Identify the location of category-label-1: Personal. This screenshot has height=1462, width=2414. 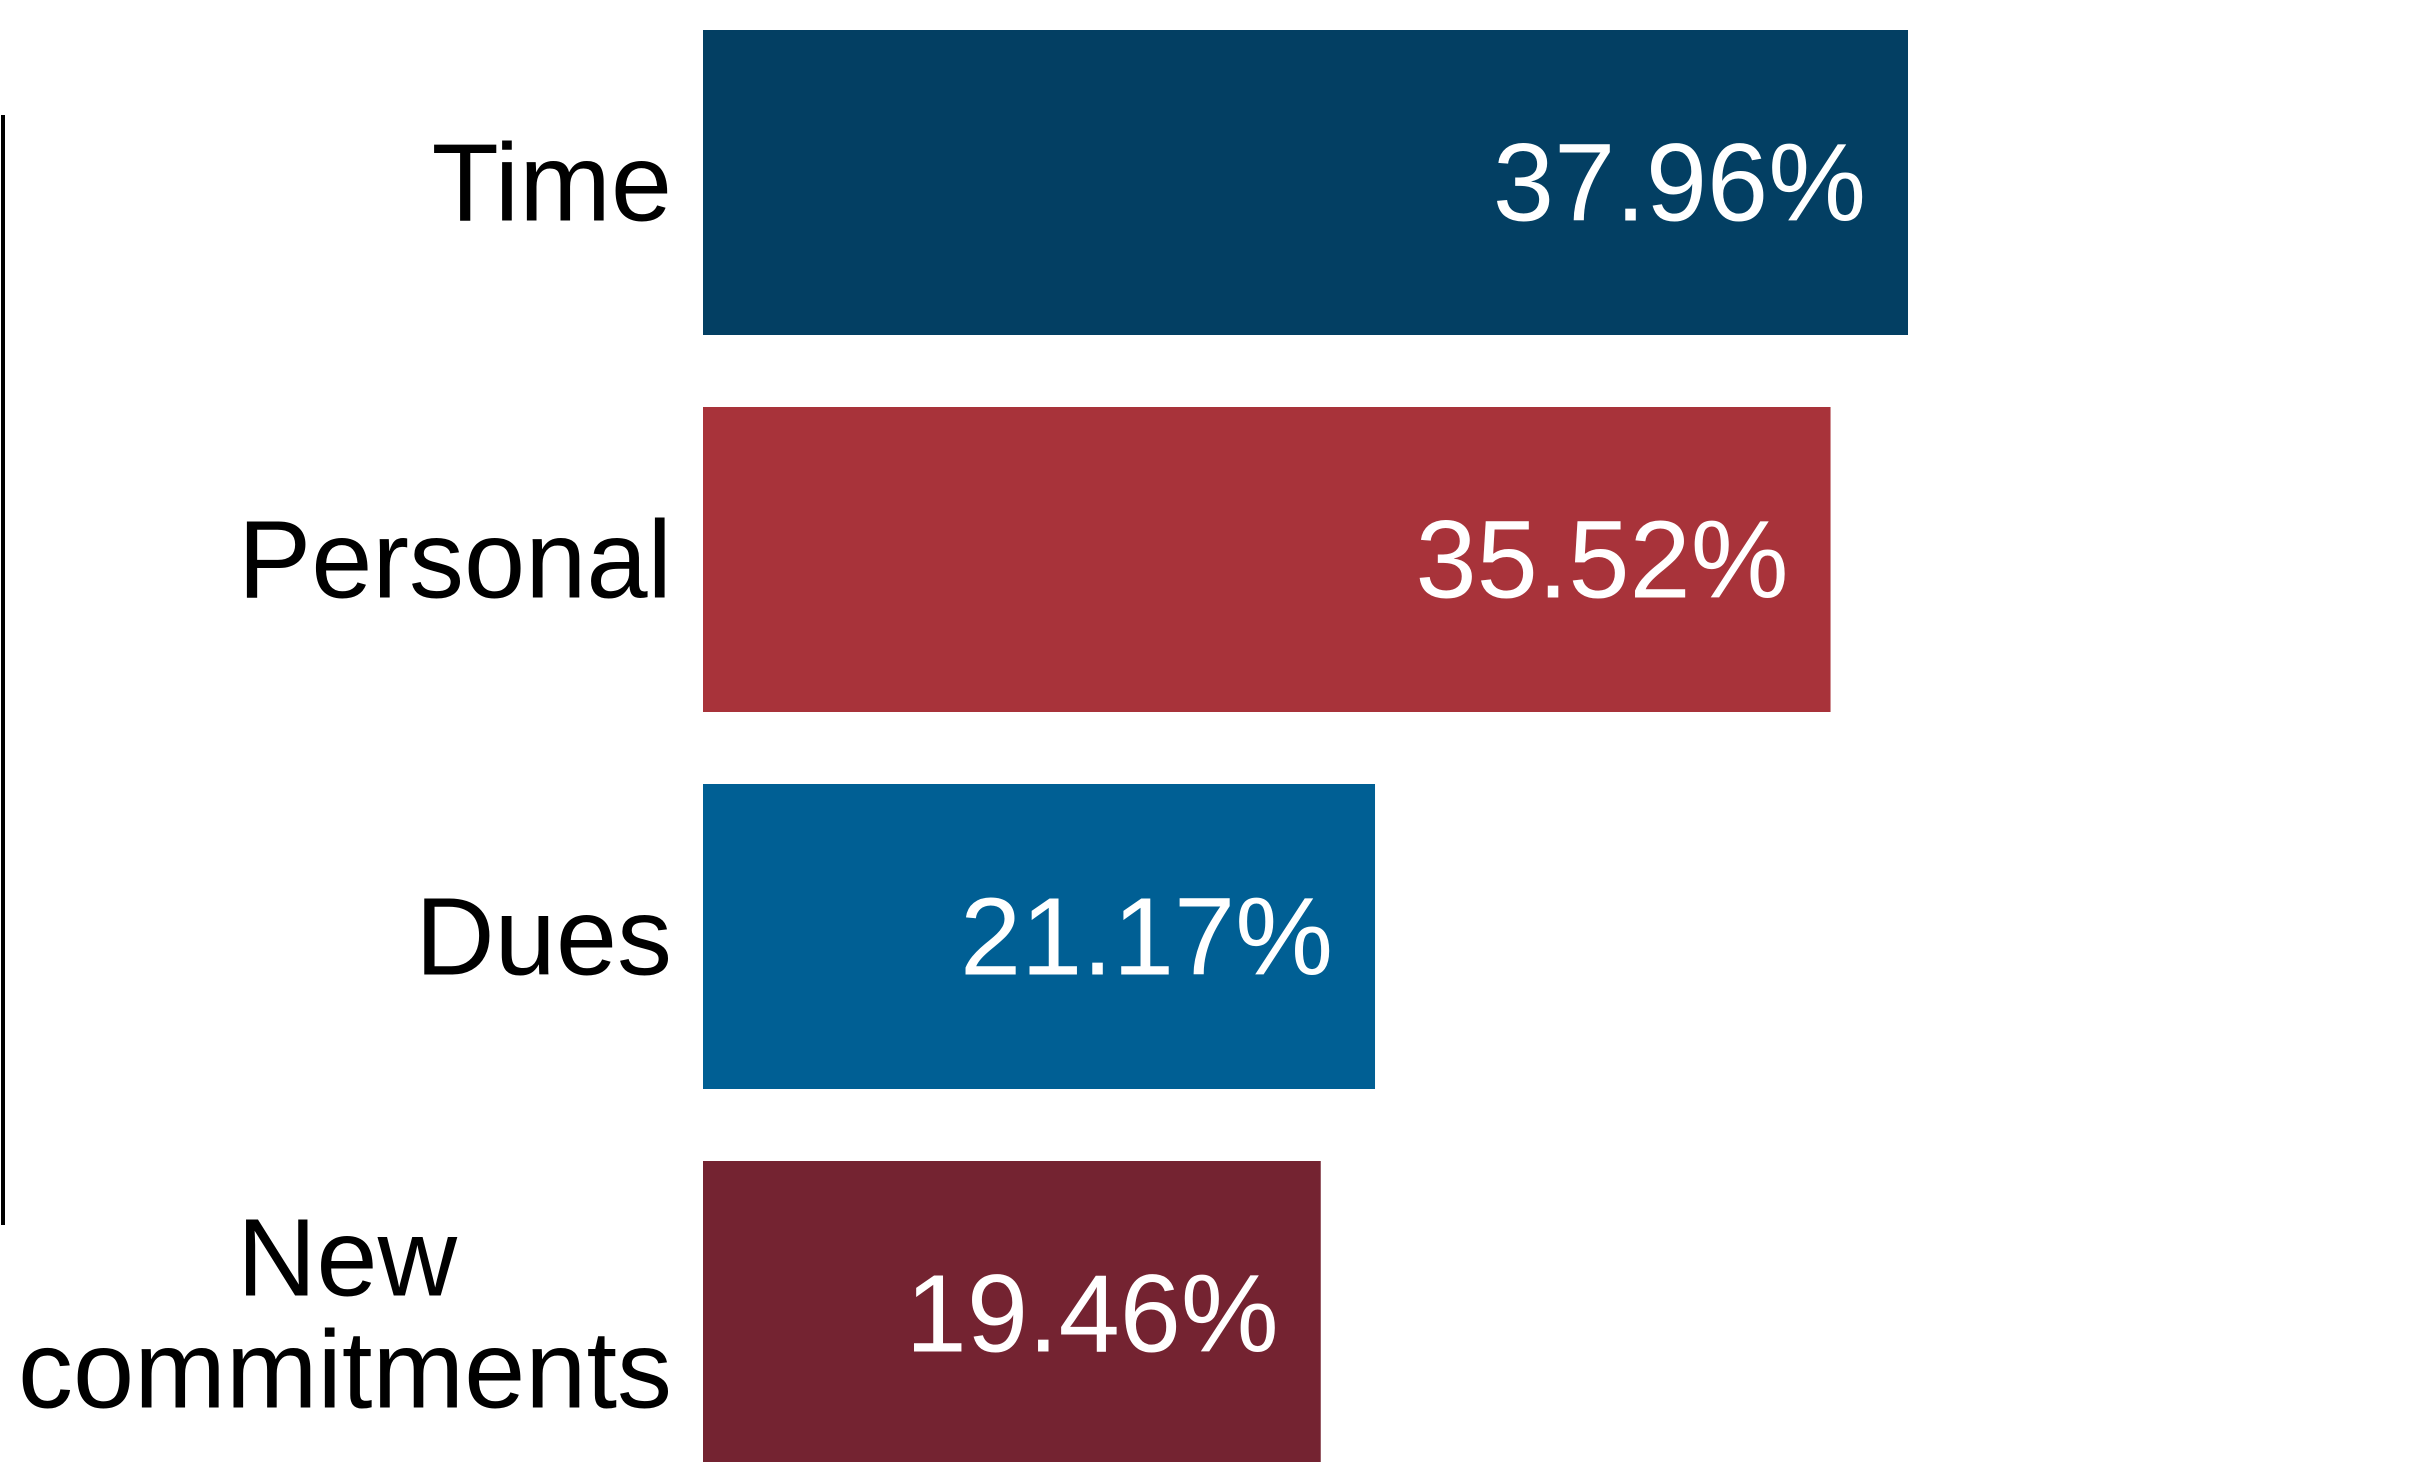
(455, 560).